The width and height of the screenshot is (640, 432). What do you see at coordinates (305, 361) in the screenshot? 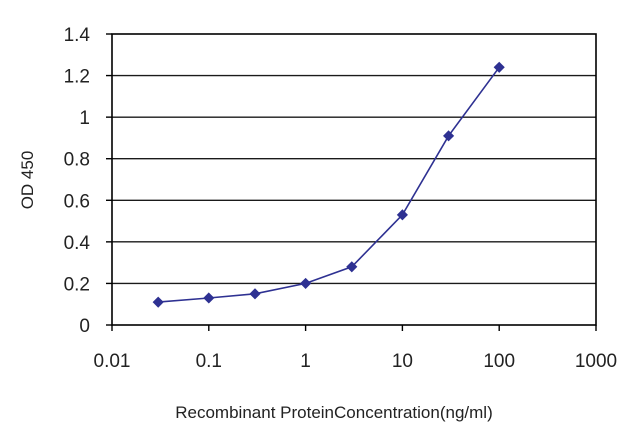
I see `x-tick-label-2: 1` at bounding box center [305, 361].